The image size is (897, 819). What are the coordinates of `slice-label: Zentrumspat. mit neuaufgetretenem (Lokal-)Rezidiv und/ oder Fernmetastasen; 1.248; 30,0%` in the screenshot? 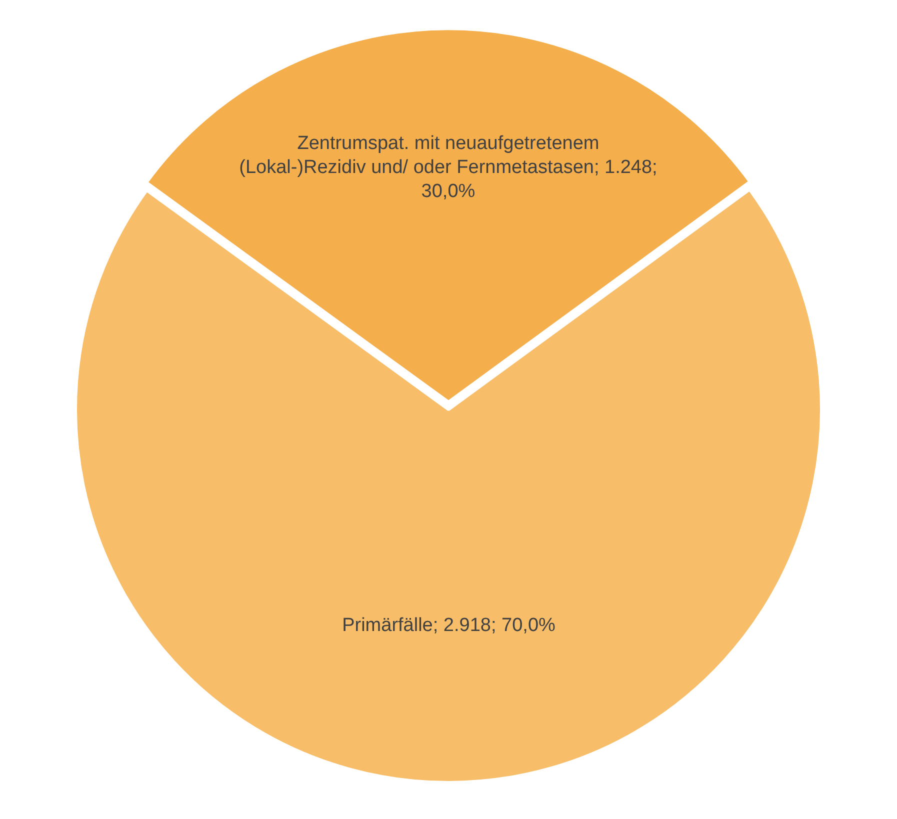 It's located at (448, 167).